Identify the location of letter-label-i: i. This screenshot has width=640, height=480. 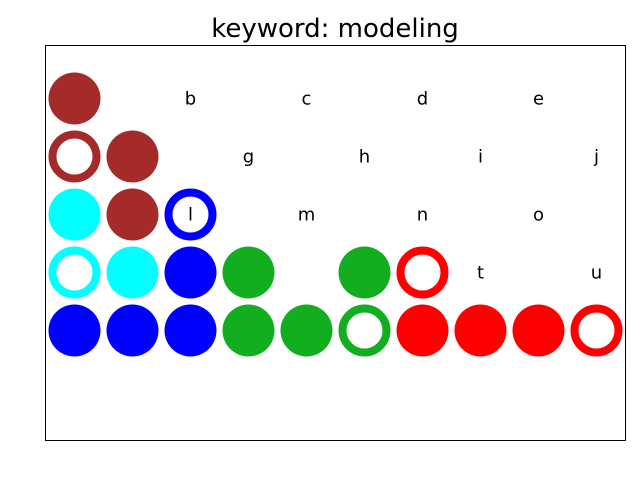
(480, 157).